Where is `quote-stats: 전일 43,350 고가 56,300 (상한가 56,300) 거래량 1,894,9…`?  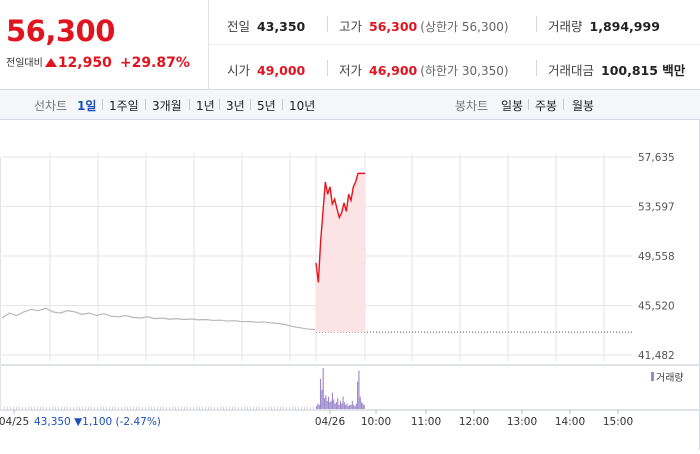 quote-stats: 전일 43,350 고가 56,300 (상한가 56,300) 거래량 1,894,9… is located at coordinates (454, 44).